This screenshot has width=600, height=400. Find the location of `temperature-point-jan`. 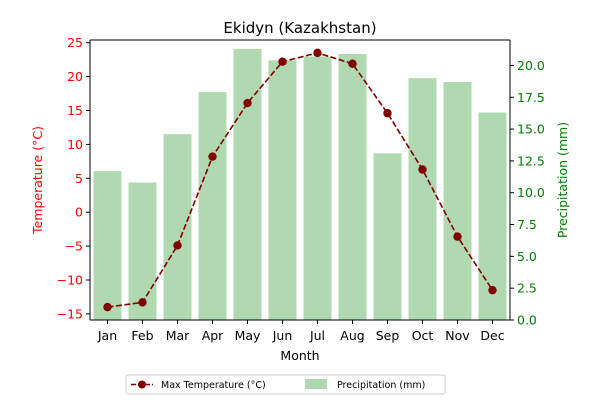

temperature-point-jan is located at coordinates (107, 307).